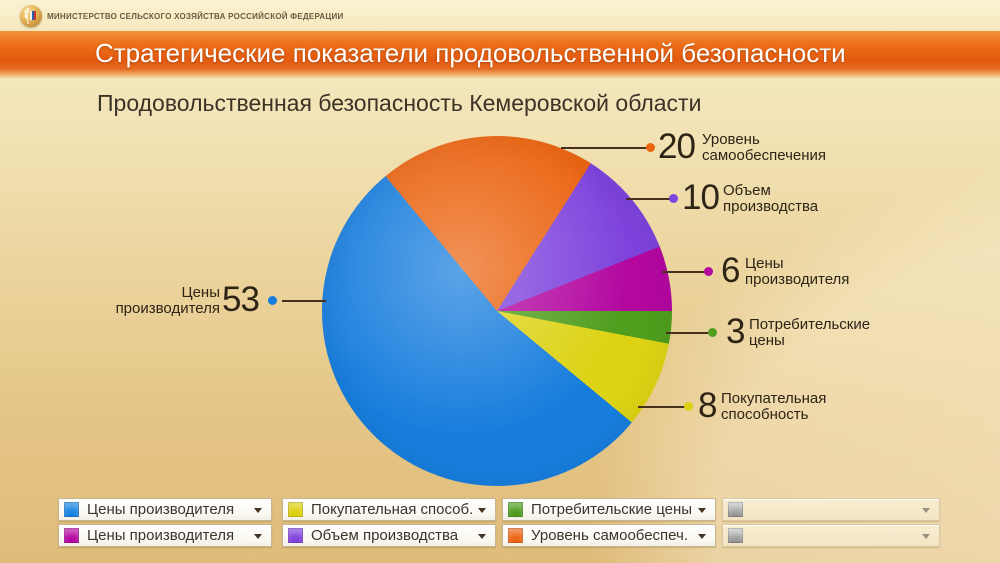 The image size is (1000, 563). What do you see at coordinates (764, 155) in the screenshot?
I see `callout-label-line: самообеспечения` at bounding box center [764, 155].